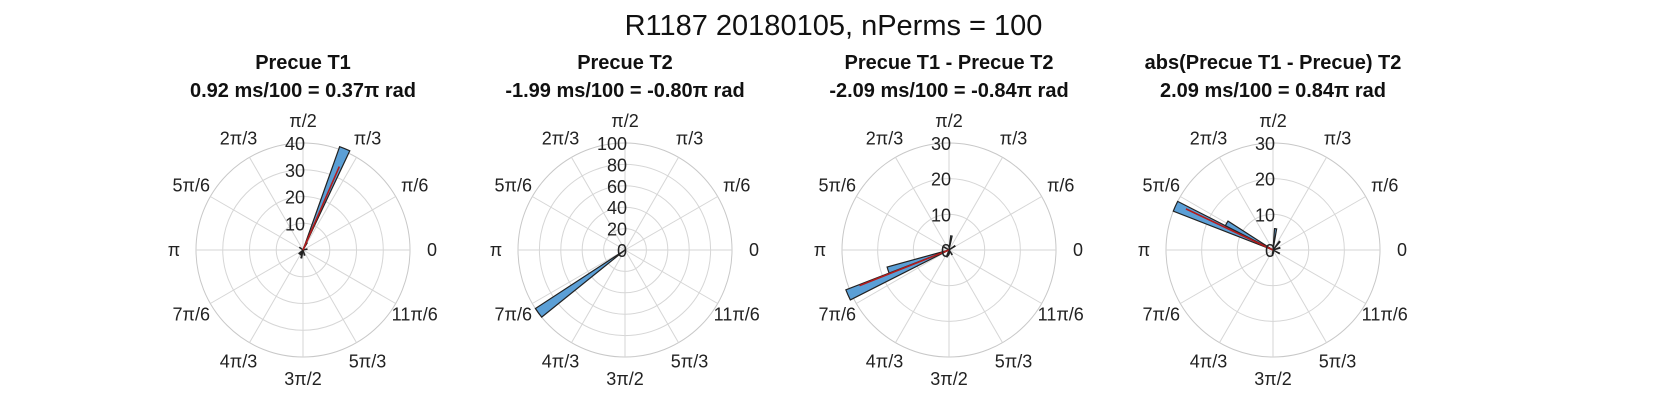 The image size is (1667, 417). I want to click on panel-subtitle: 0.92 ms/100 = 0.37π rad, so click(303, 91).